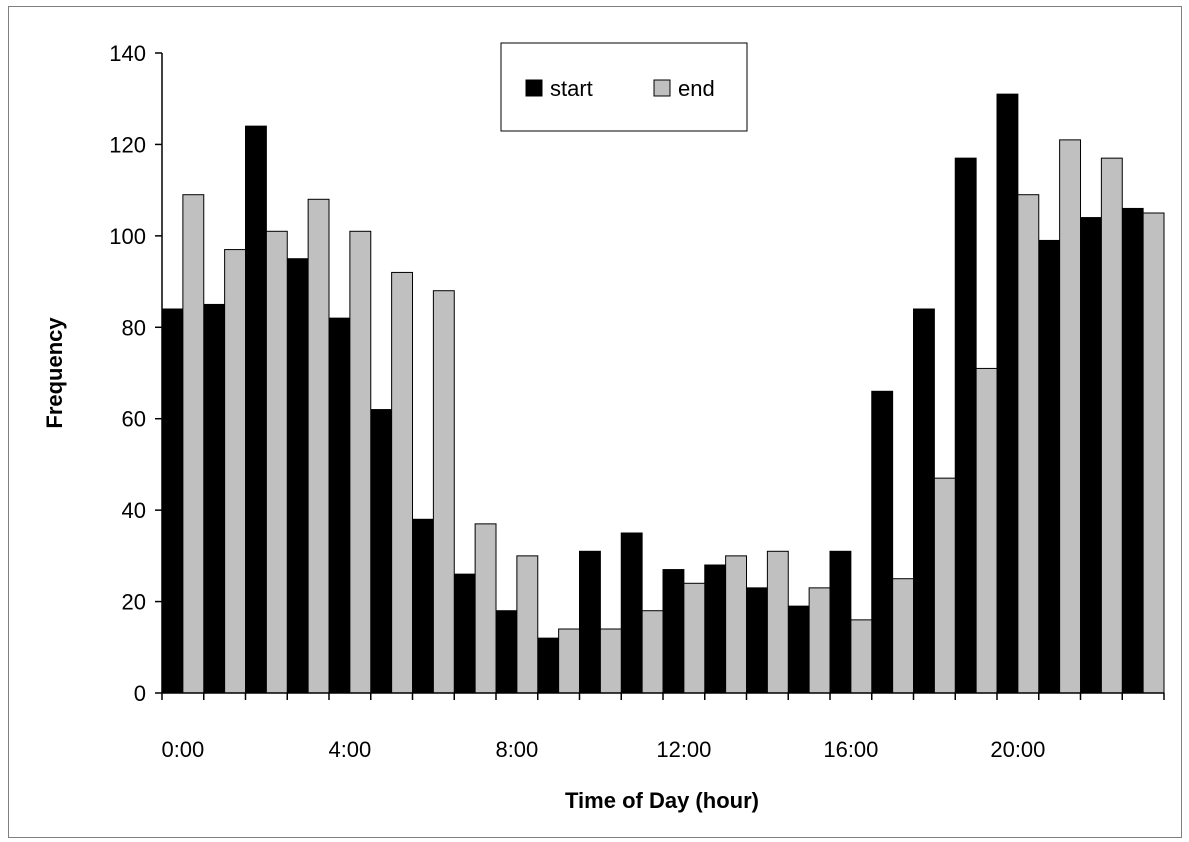 This screenshot has width=1189, height=842. What do you see at coordinates (127, 236) in the screenshot?
I see `y-tick-label: 100` at bounding box center [127, 236].